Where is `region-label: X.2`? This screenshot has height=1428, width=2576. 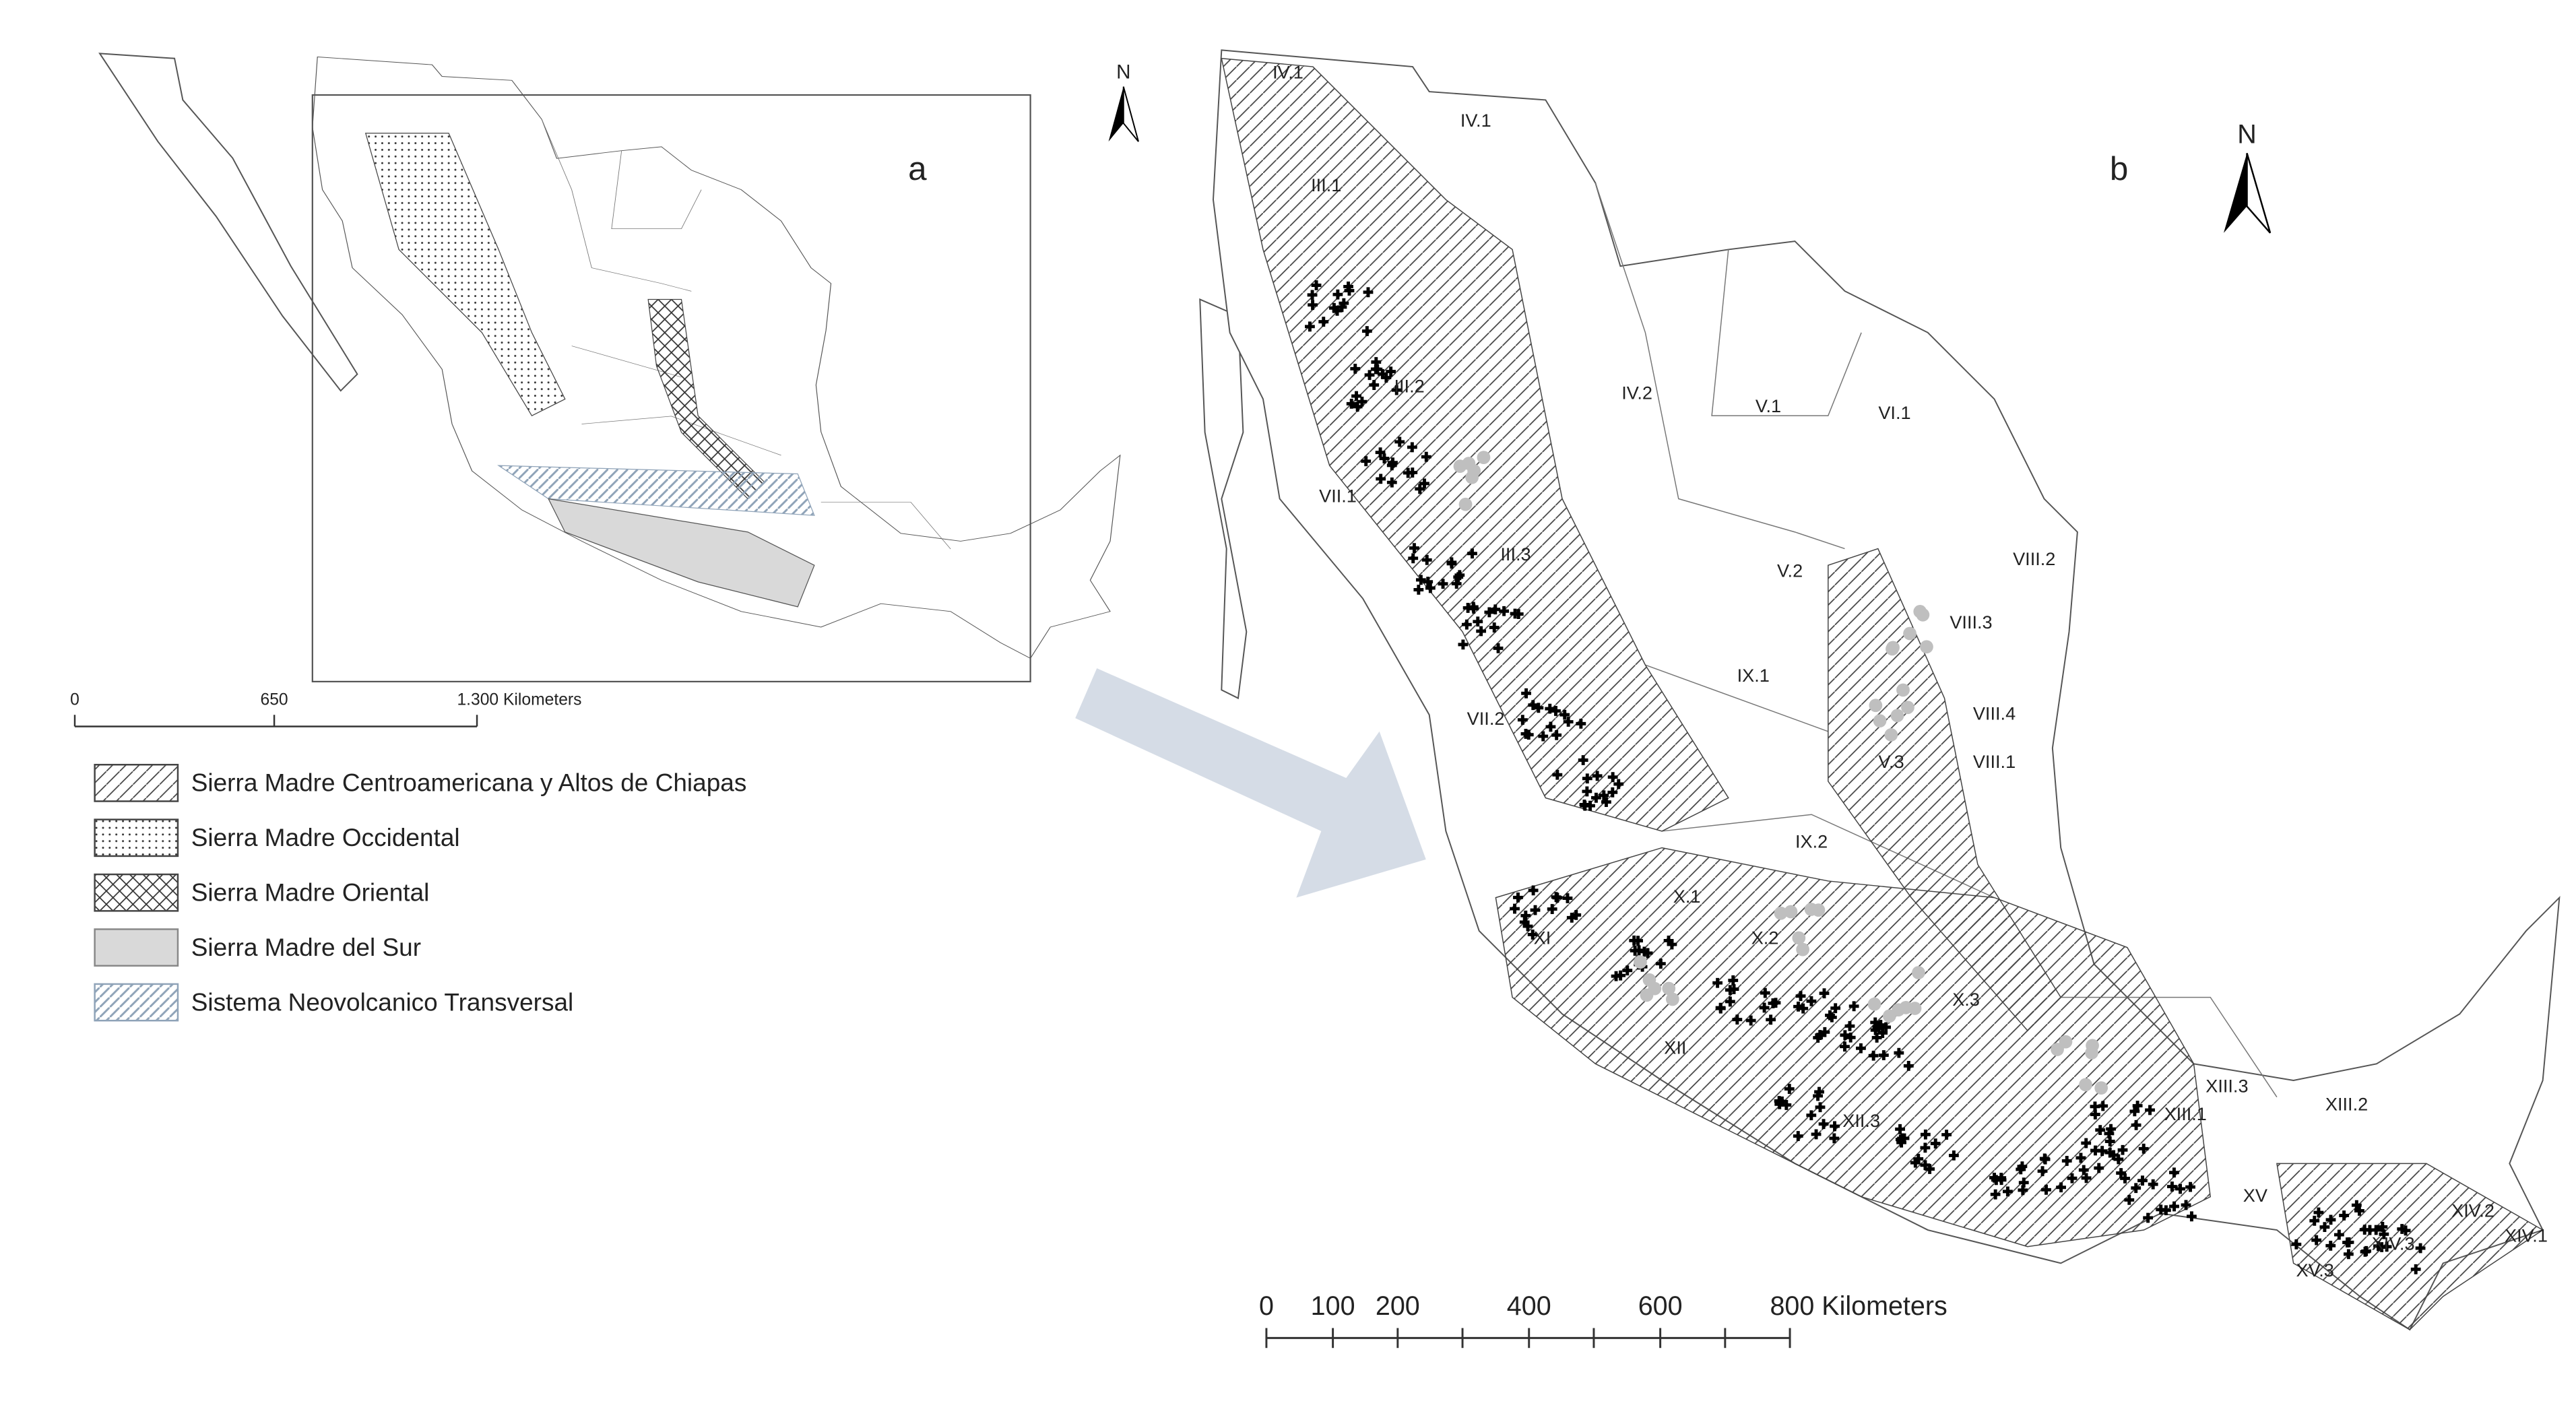 region-label: X.2 is located at coordinates (1765, 938).